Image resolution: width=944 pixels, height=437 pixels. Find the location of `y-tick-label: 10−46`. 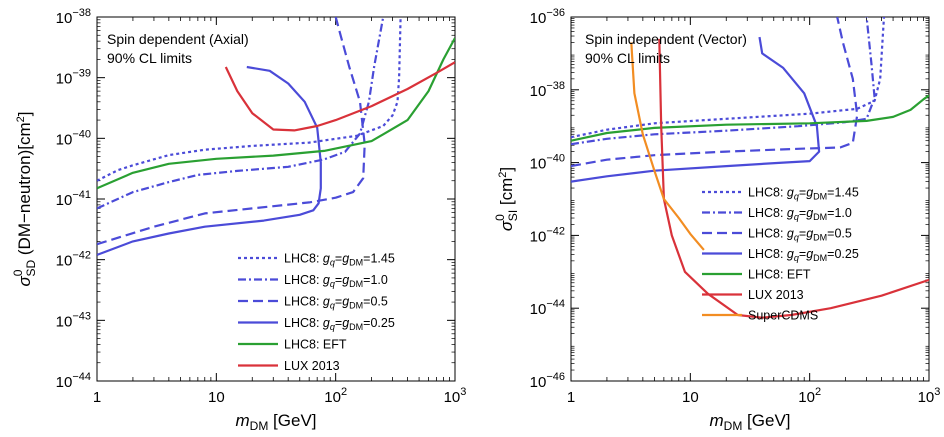

y-tick-label: 10−46 is located at coordinates (547, 381).